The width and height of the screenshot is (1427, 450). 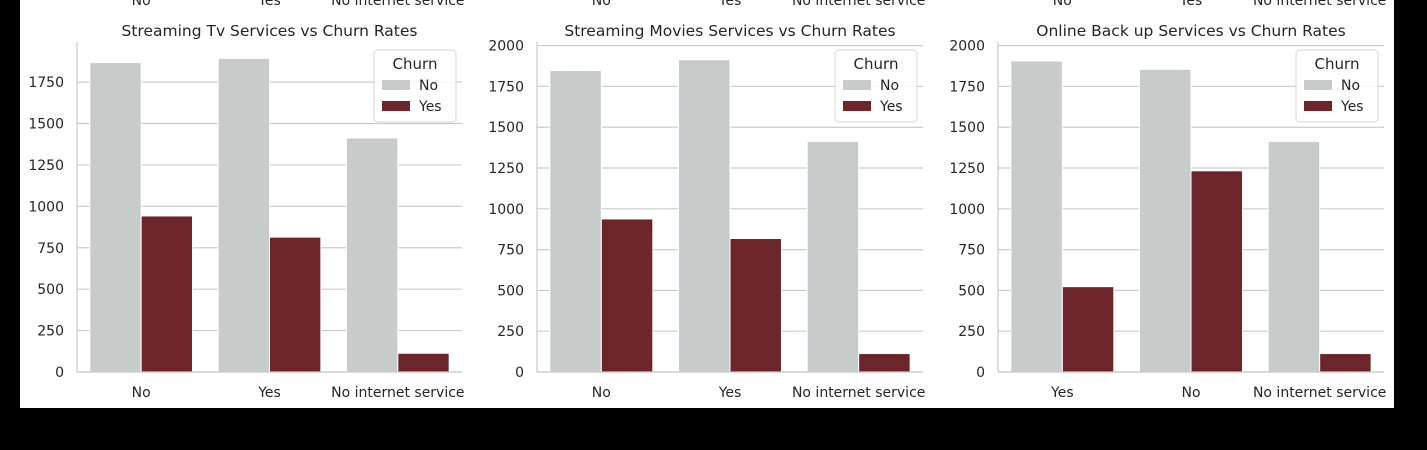 I want to click on chart-title: Online Back up Services vs Churn Rates, so click(x=1190, y=31).